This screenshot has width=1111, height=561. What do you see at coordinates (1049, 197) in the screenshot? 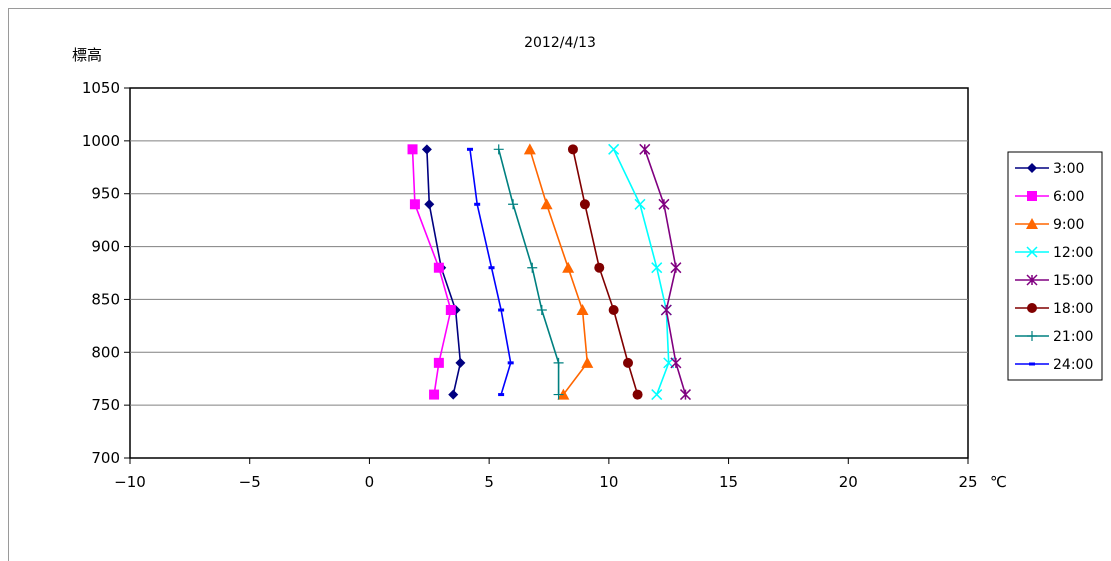
I see `legend-item: 6:00` at bounding box center [1049, 197].